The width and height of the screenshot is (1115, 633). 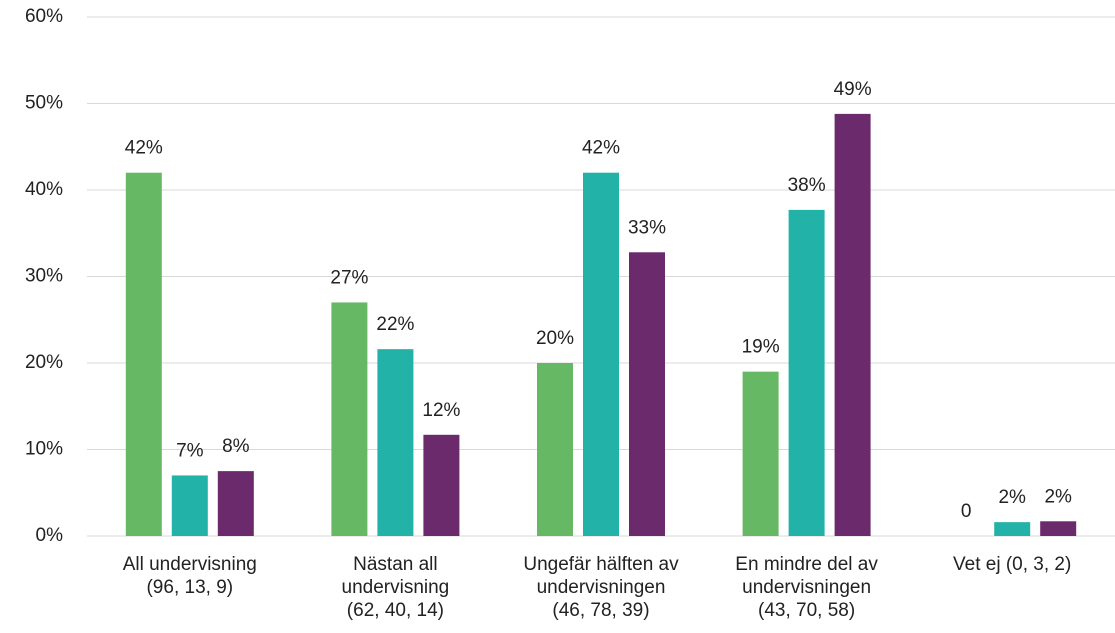 What do you see at coordinates (395, 587) in the screenshot?
I see `x-tick-label: Nästan all undervisning (62, 40, 14)` at bounding box center [395, 587].